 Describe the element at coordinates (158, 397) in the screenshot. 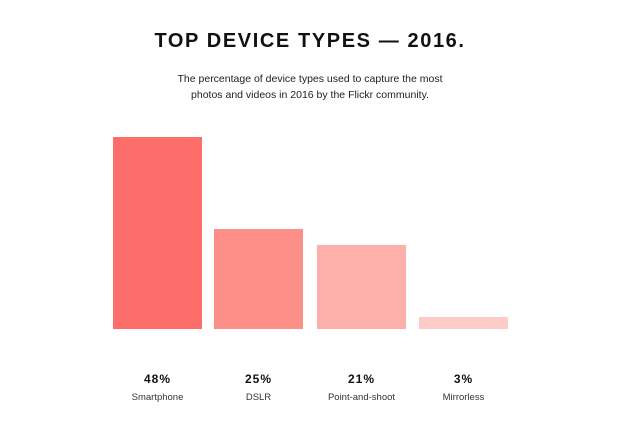

I see `category-label-smartphone: Smartphone` at that location.